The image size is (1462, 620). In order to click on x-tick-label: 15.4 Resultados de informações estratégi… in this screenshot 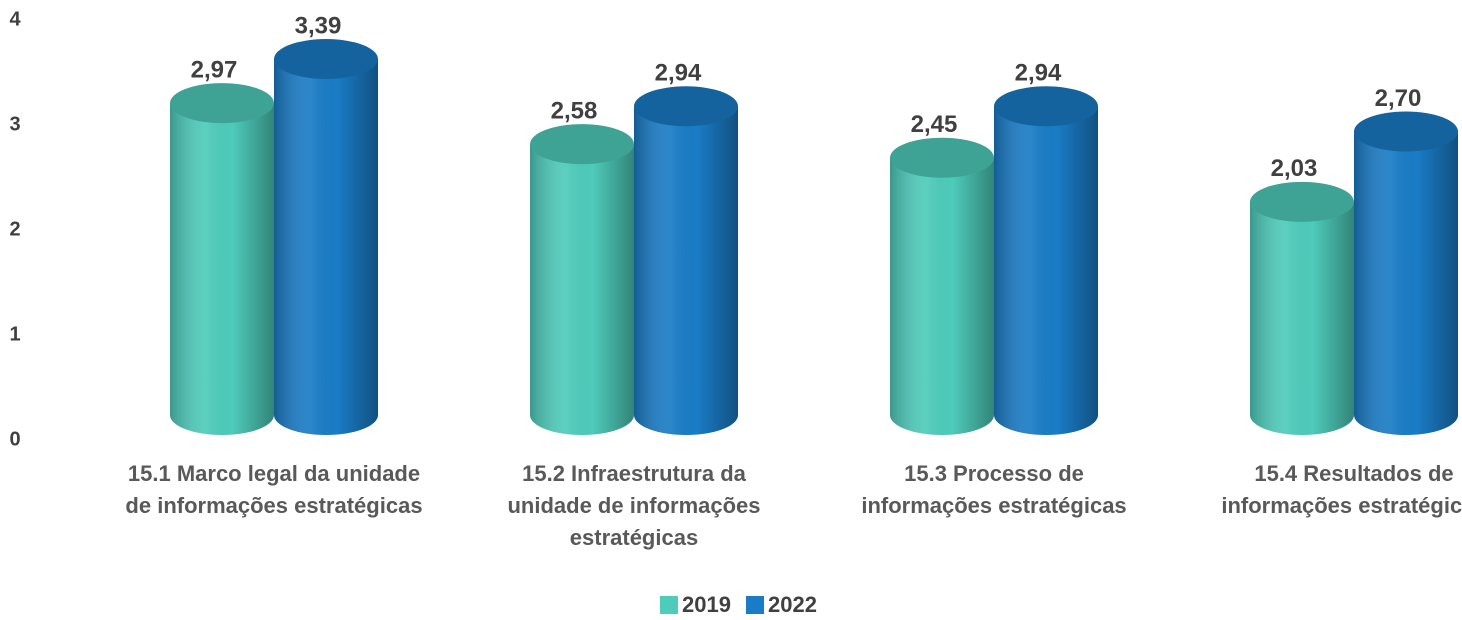, I will do `click(1341, 489)`.